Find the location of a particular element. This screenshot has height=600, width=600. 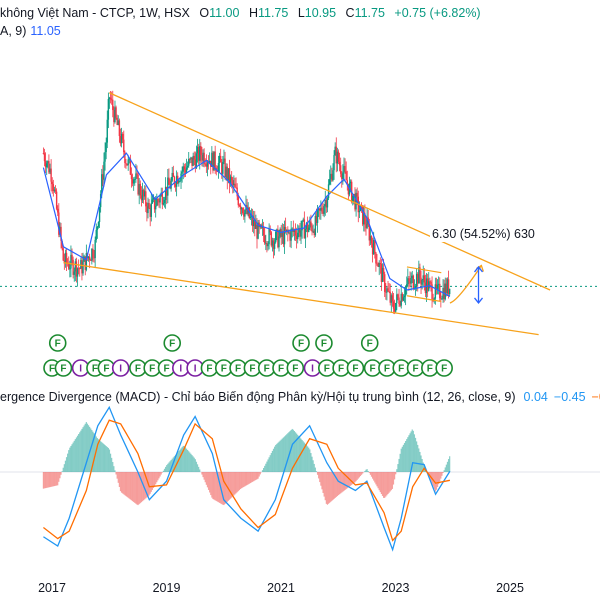

signal-line is located at coordinates (247, 480).